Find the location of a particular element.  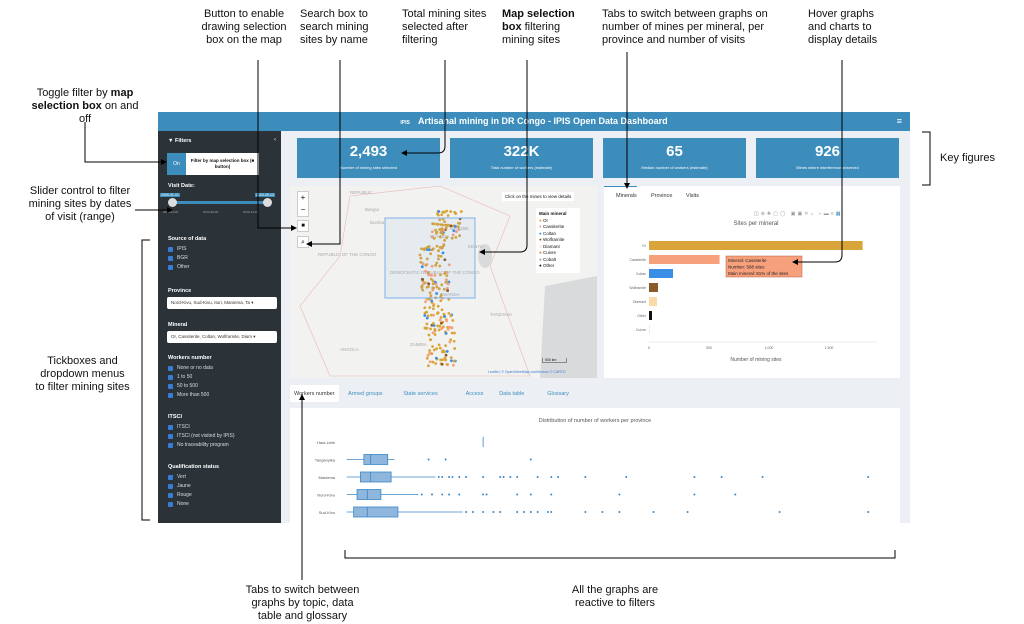

checkbox-workers: 50 to 500 is located at coordinates (183, 386).